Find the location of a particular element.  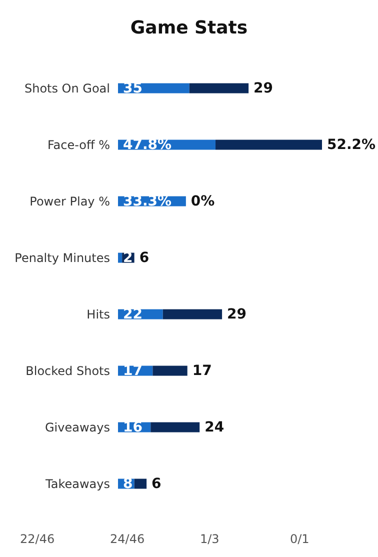

data-label: 24 is located at coordinates (214, 427).